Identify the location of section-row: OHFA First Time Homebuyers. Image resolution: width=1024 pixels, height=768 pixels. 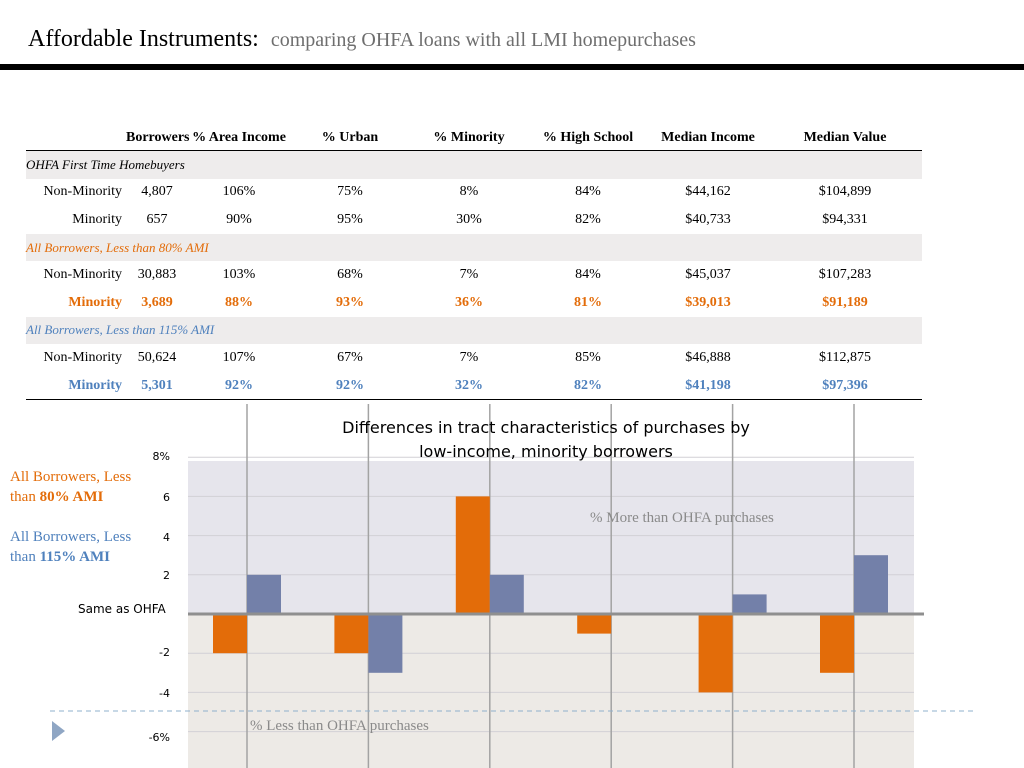
(474, 164).